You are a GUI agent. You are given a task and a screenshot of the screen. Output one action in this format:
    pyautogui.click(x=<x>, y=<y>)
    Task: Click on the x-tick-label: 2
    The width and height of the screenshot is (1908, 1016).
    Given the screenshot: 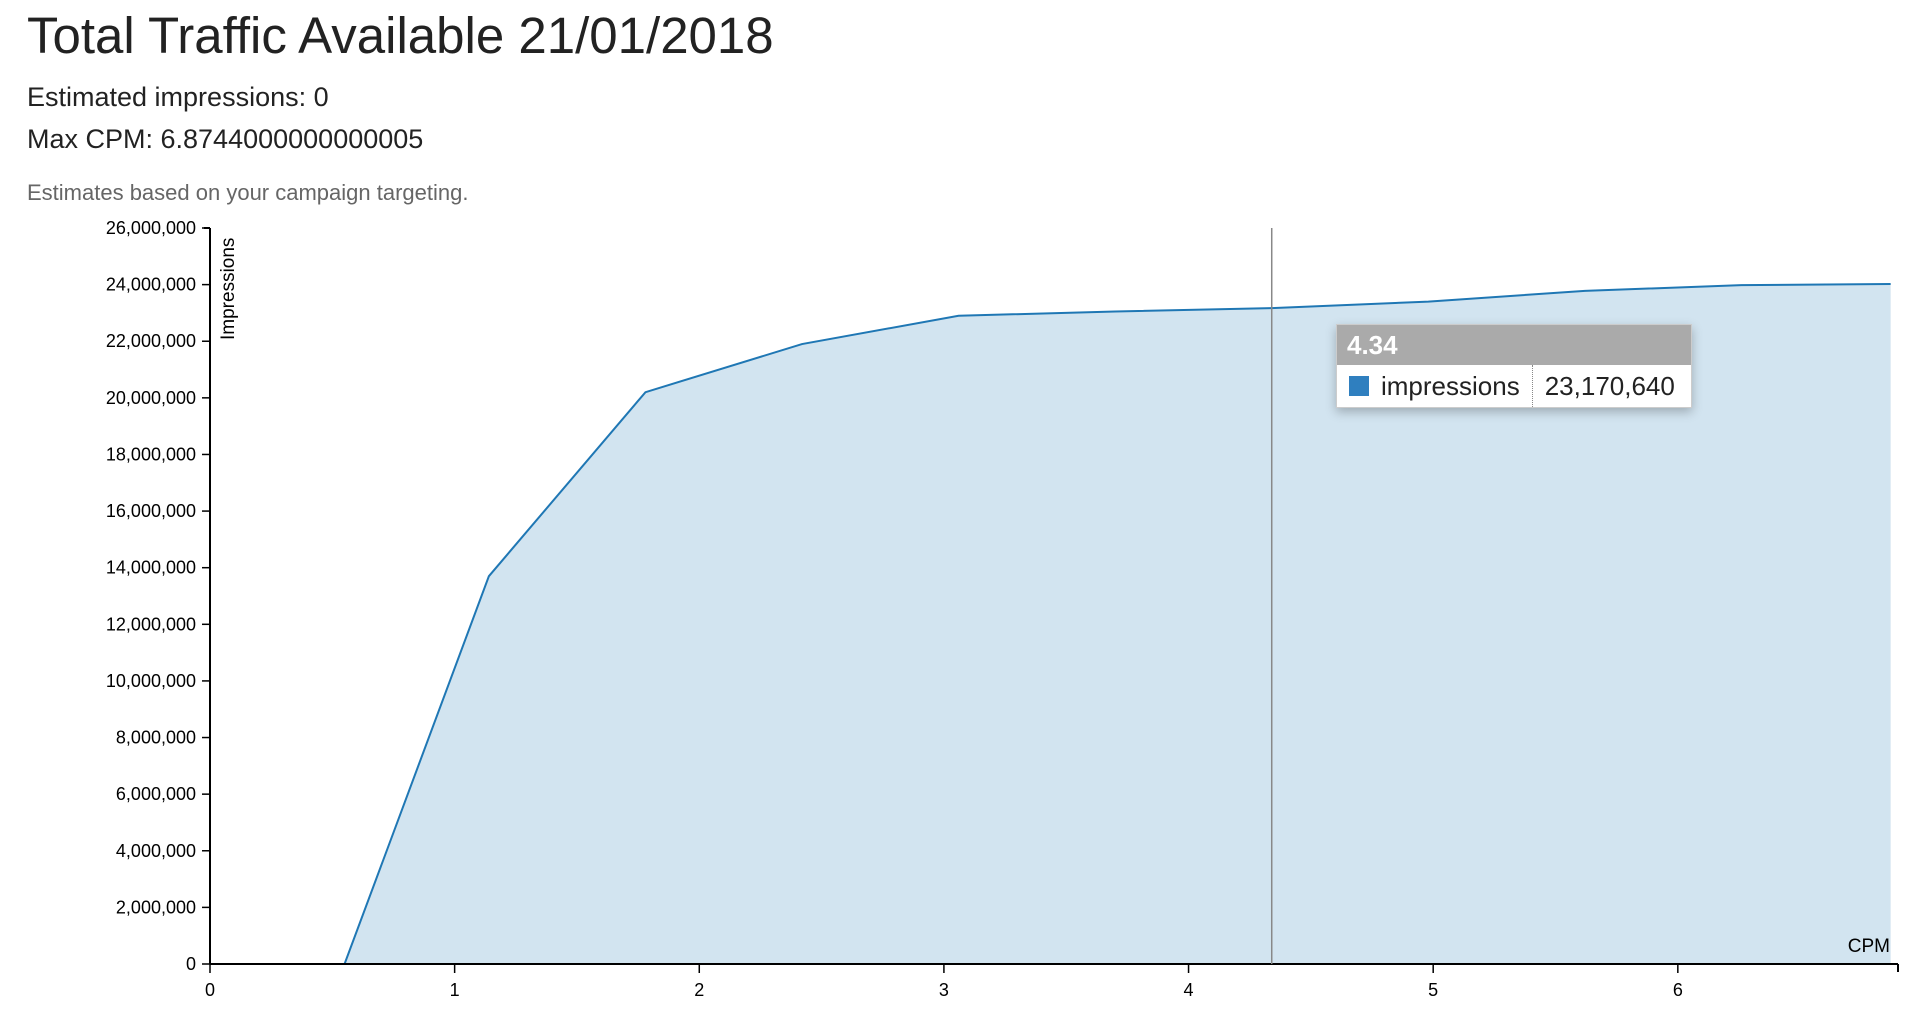 What is the action you would take?
    pyautogui.click(x=699, y=990)
    